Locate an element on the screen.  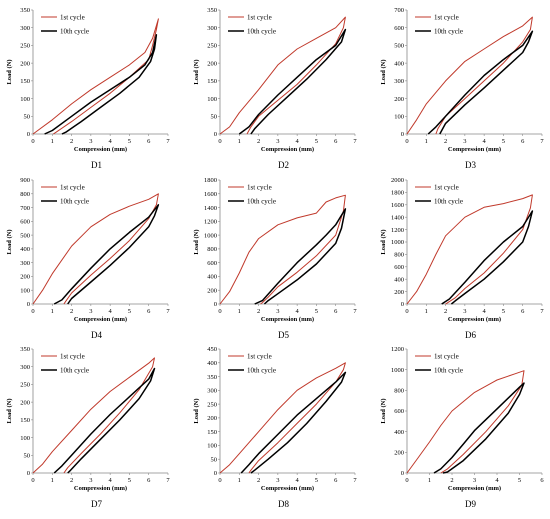
y-tick-label: 450 is located at coordinates (212, 349).